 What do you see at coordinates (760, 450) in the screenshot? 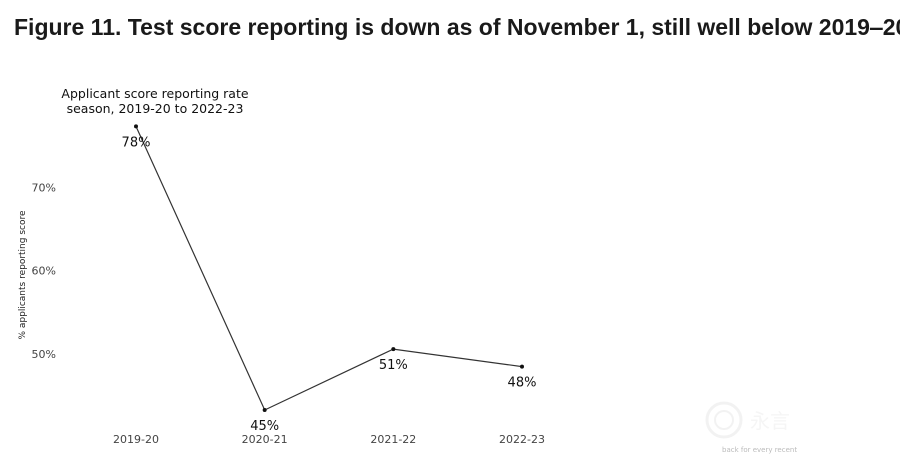
I see `watermark-caption: back for every recent` at bounding box center [760, 450].